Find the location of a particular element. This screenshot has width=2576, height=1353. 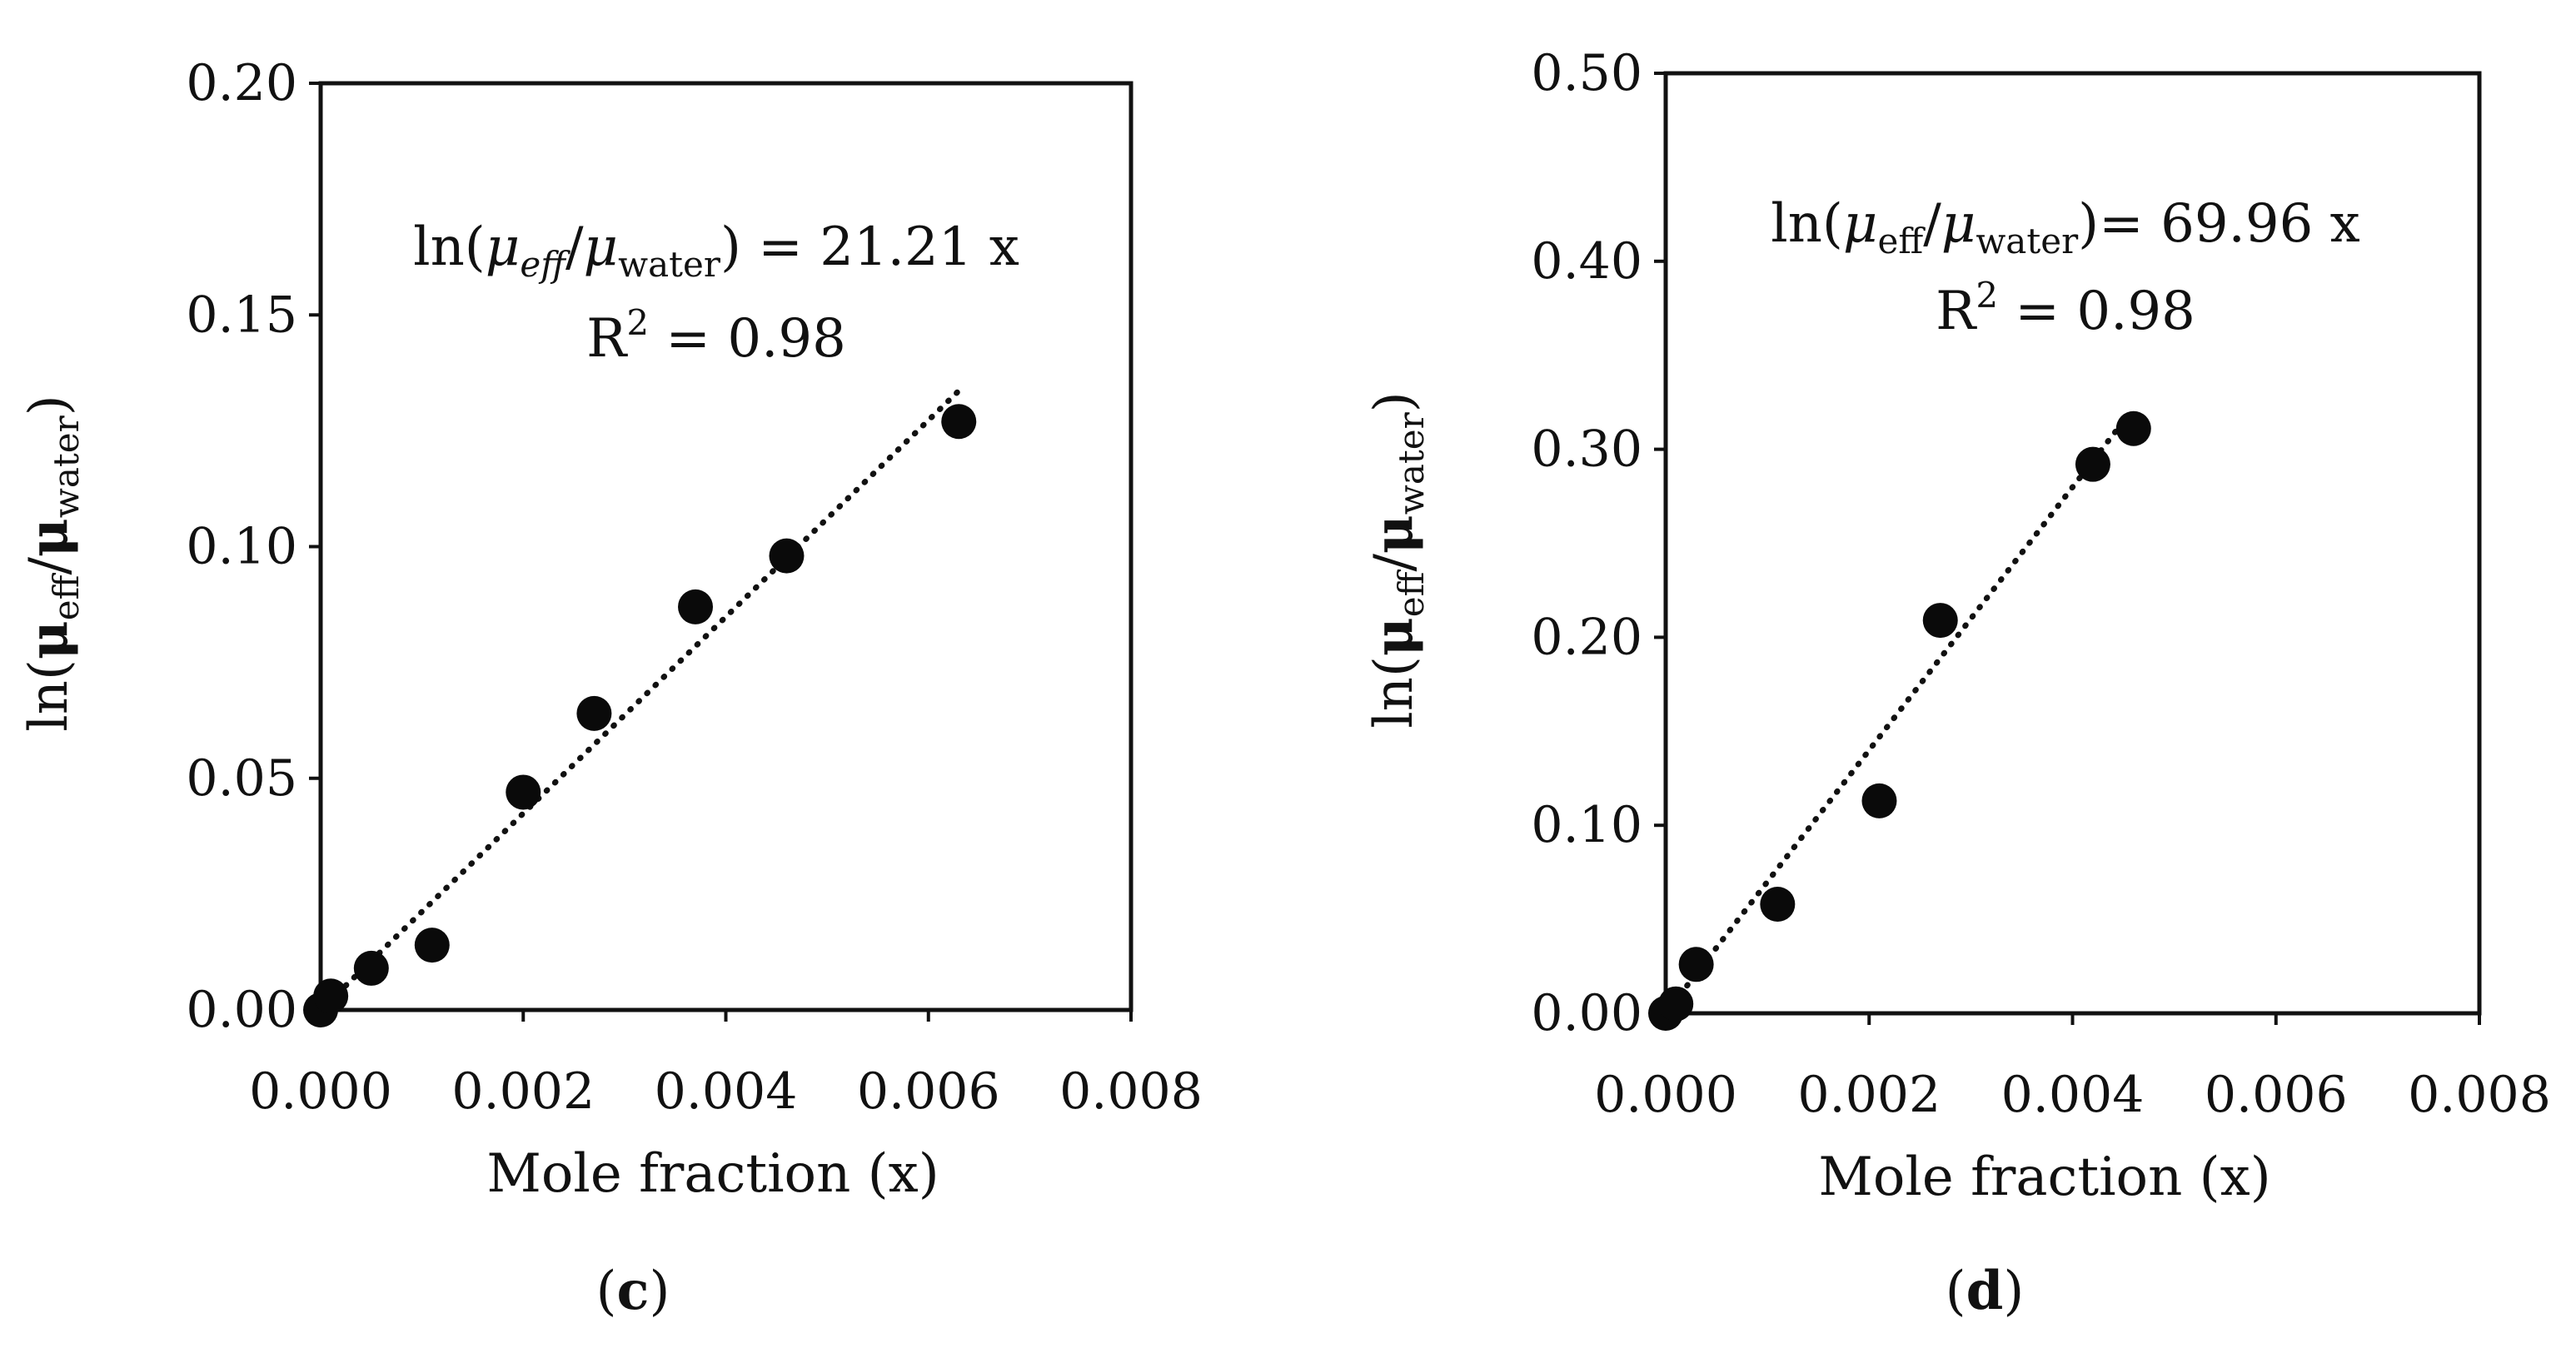

chart-d-y-tick-label: 0.40 is located at coordinates (1586, 261).